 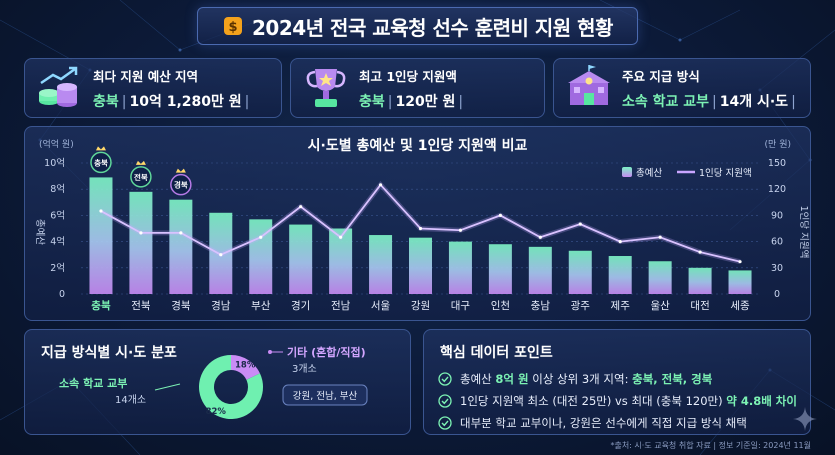 What do you see at coordinates (304, 369) in the screenshot?
I see `donut-count-other: 3개소` at bounding box center [304, 369].